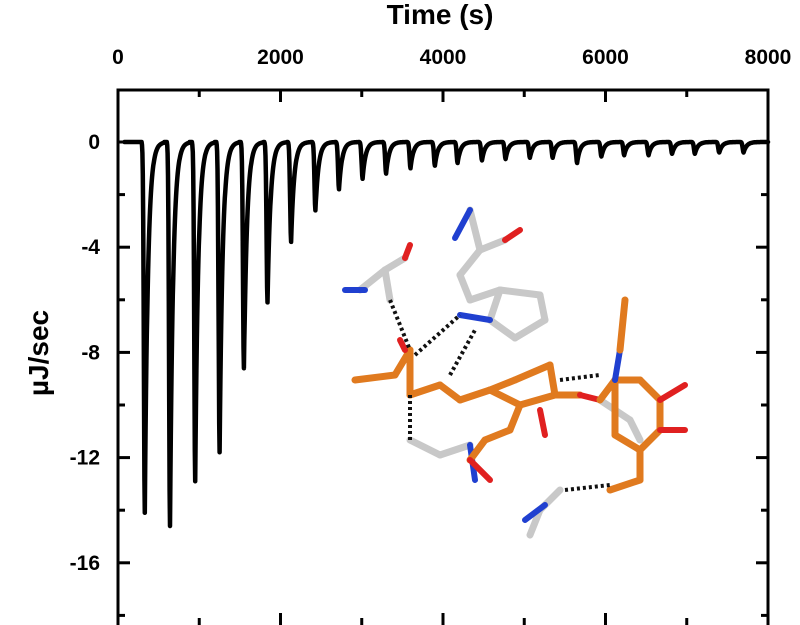  Describe the element at coordinates (440, 15) in the screenshot. I see `x-axis-title: Time (s)` at that location.